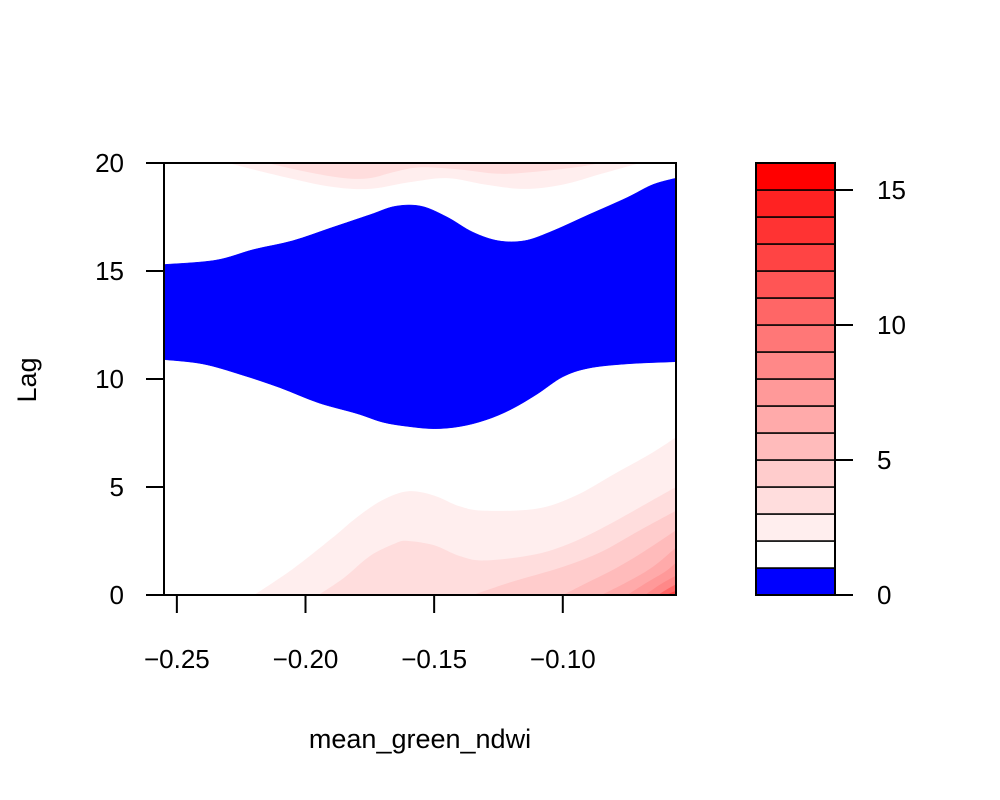 This screenshot has height=800, width=1000. I want to click on legend-tick-label: 0, so click(884, 595).